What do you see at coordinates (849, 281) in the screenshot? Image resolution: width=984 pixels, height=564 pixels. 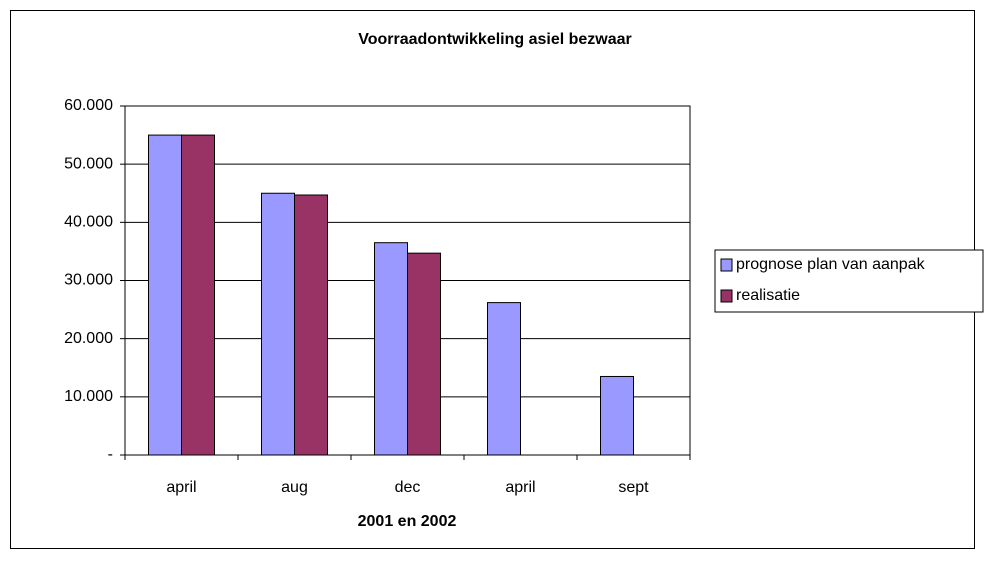 I see `legend-box` at bounding box center [849, 281].